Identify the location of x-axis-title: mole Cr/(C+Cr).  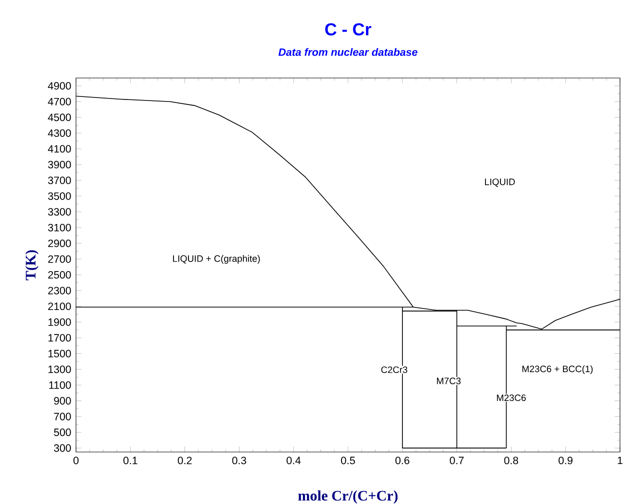
(348, 497).